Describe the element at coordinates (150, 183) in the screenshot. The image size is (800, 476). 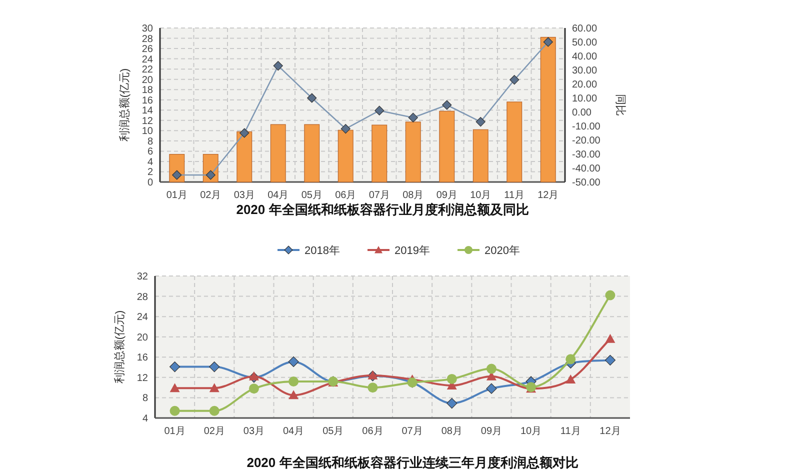
I see `y-tick-label: 0` at that location.